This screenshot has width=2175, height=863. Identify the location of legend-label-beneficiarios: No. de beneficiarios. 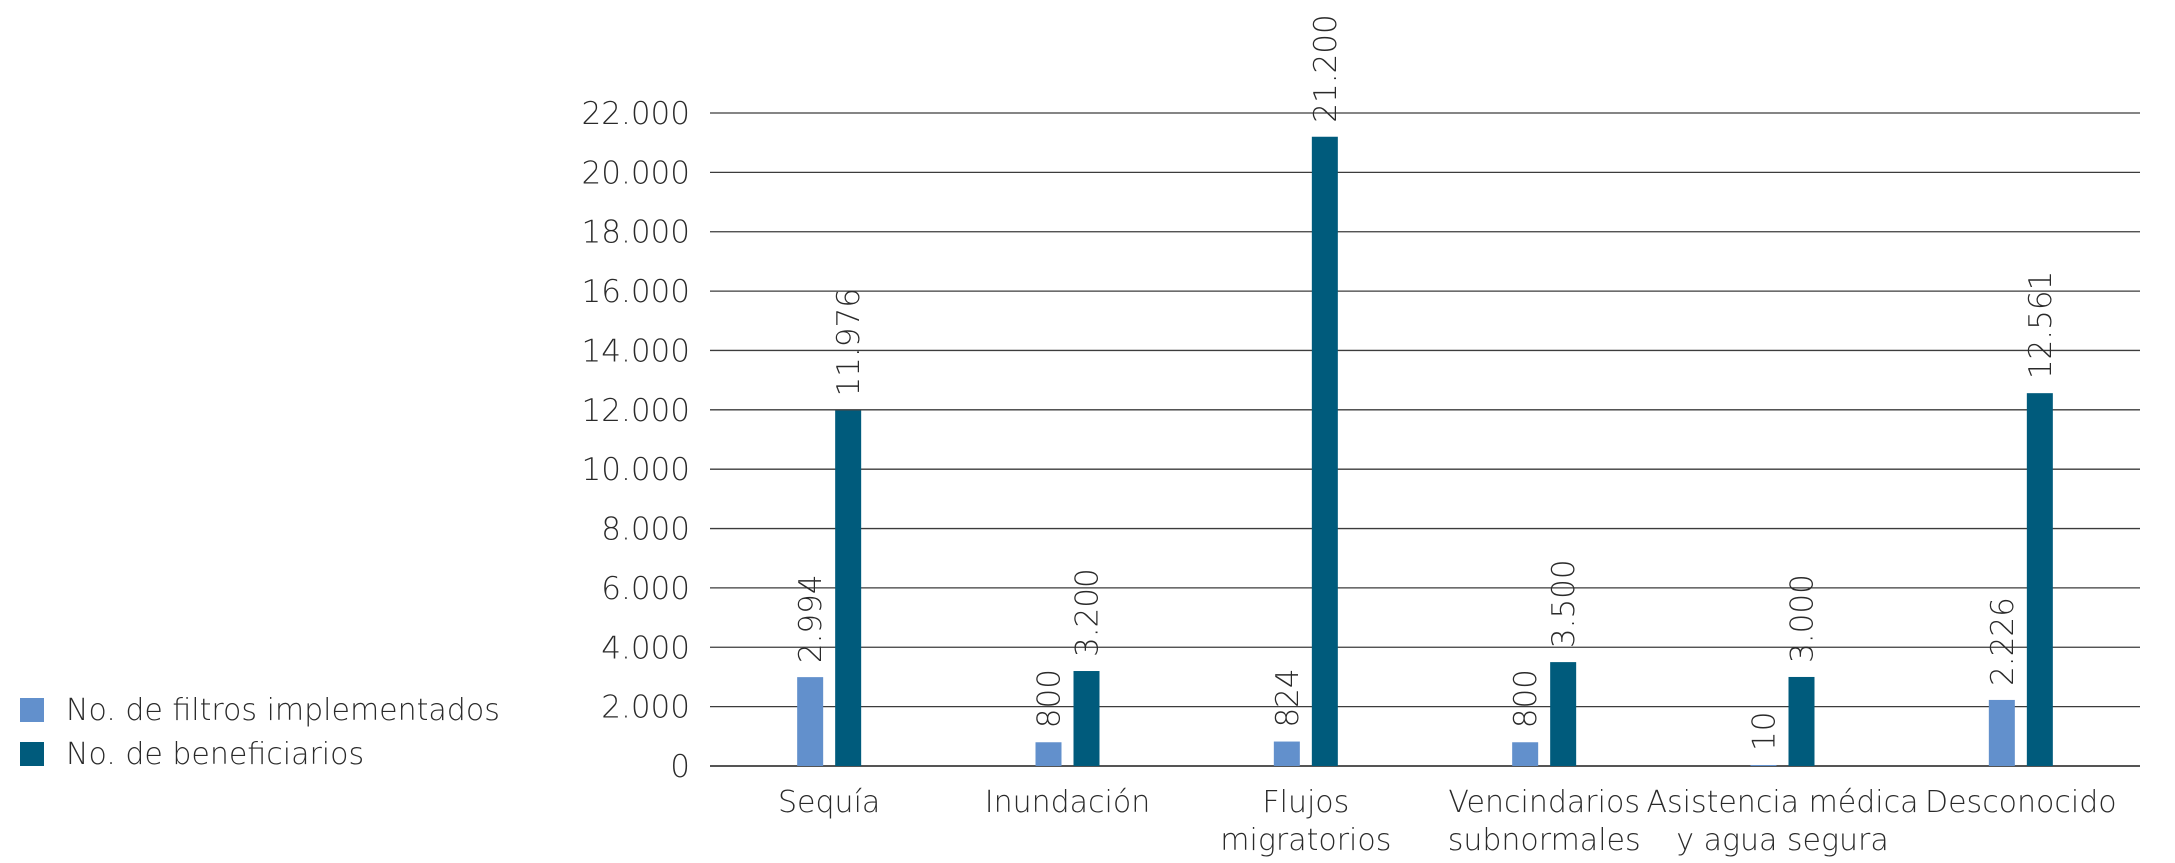
(215, 754).